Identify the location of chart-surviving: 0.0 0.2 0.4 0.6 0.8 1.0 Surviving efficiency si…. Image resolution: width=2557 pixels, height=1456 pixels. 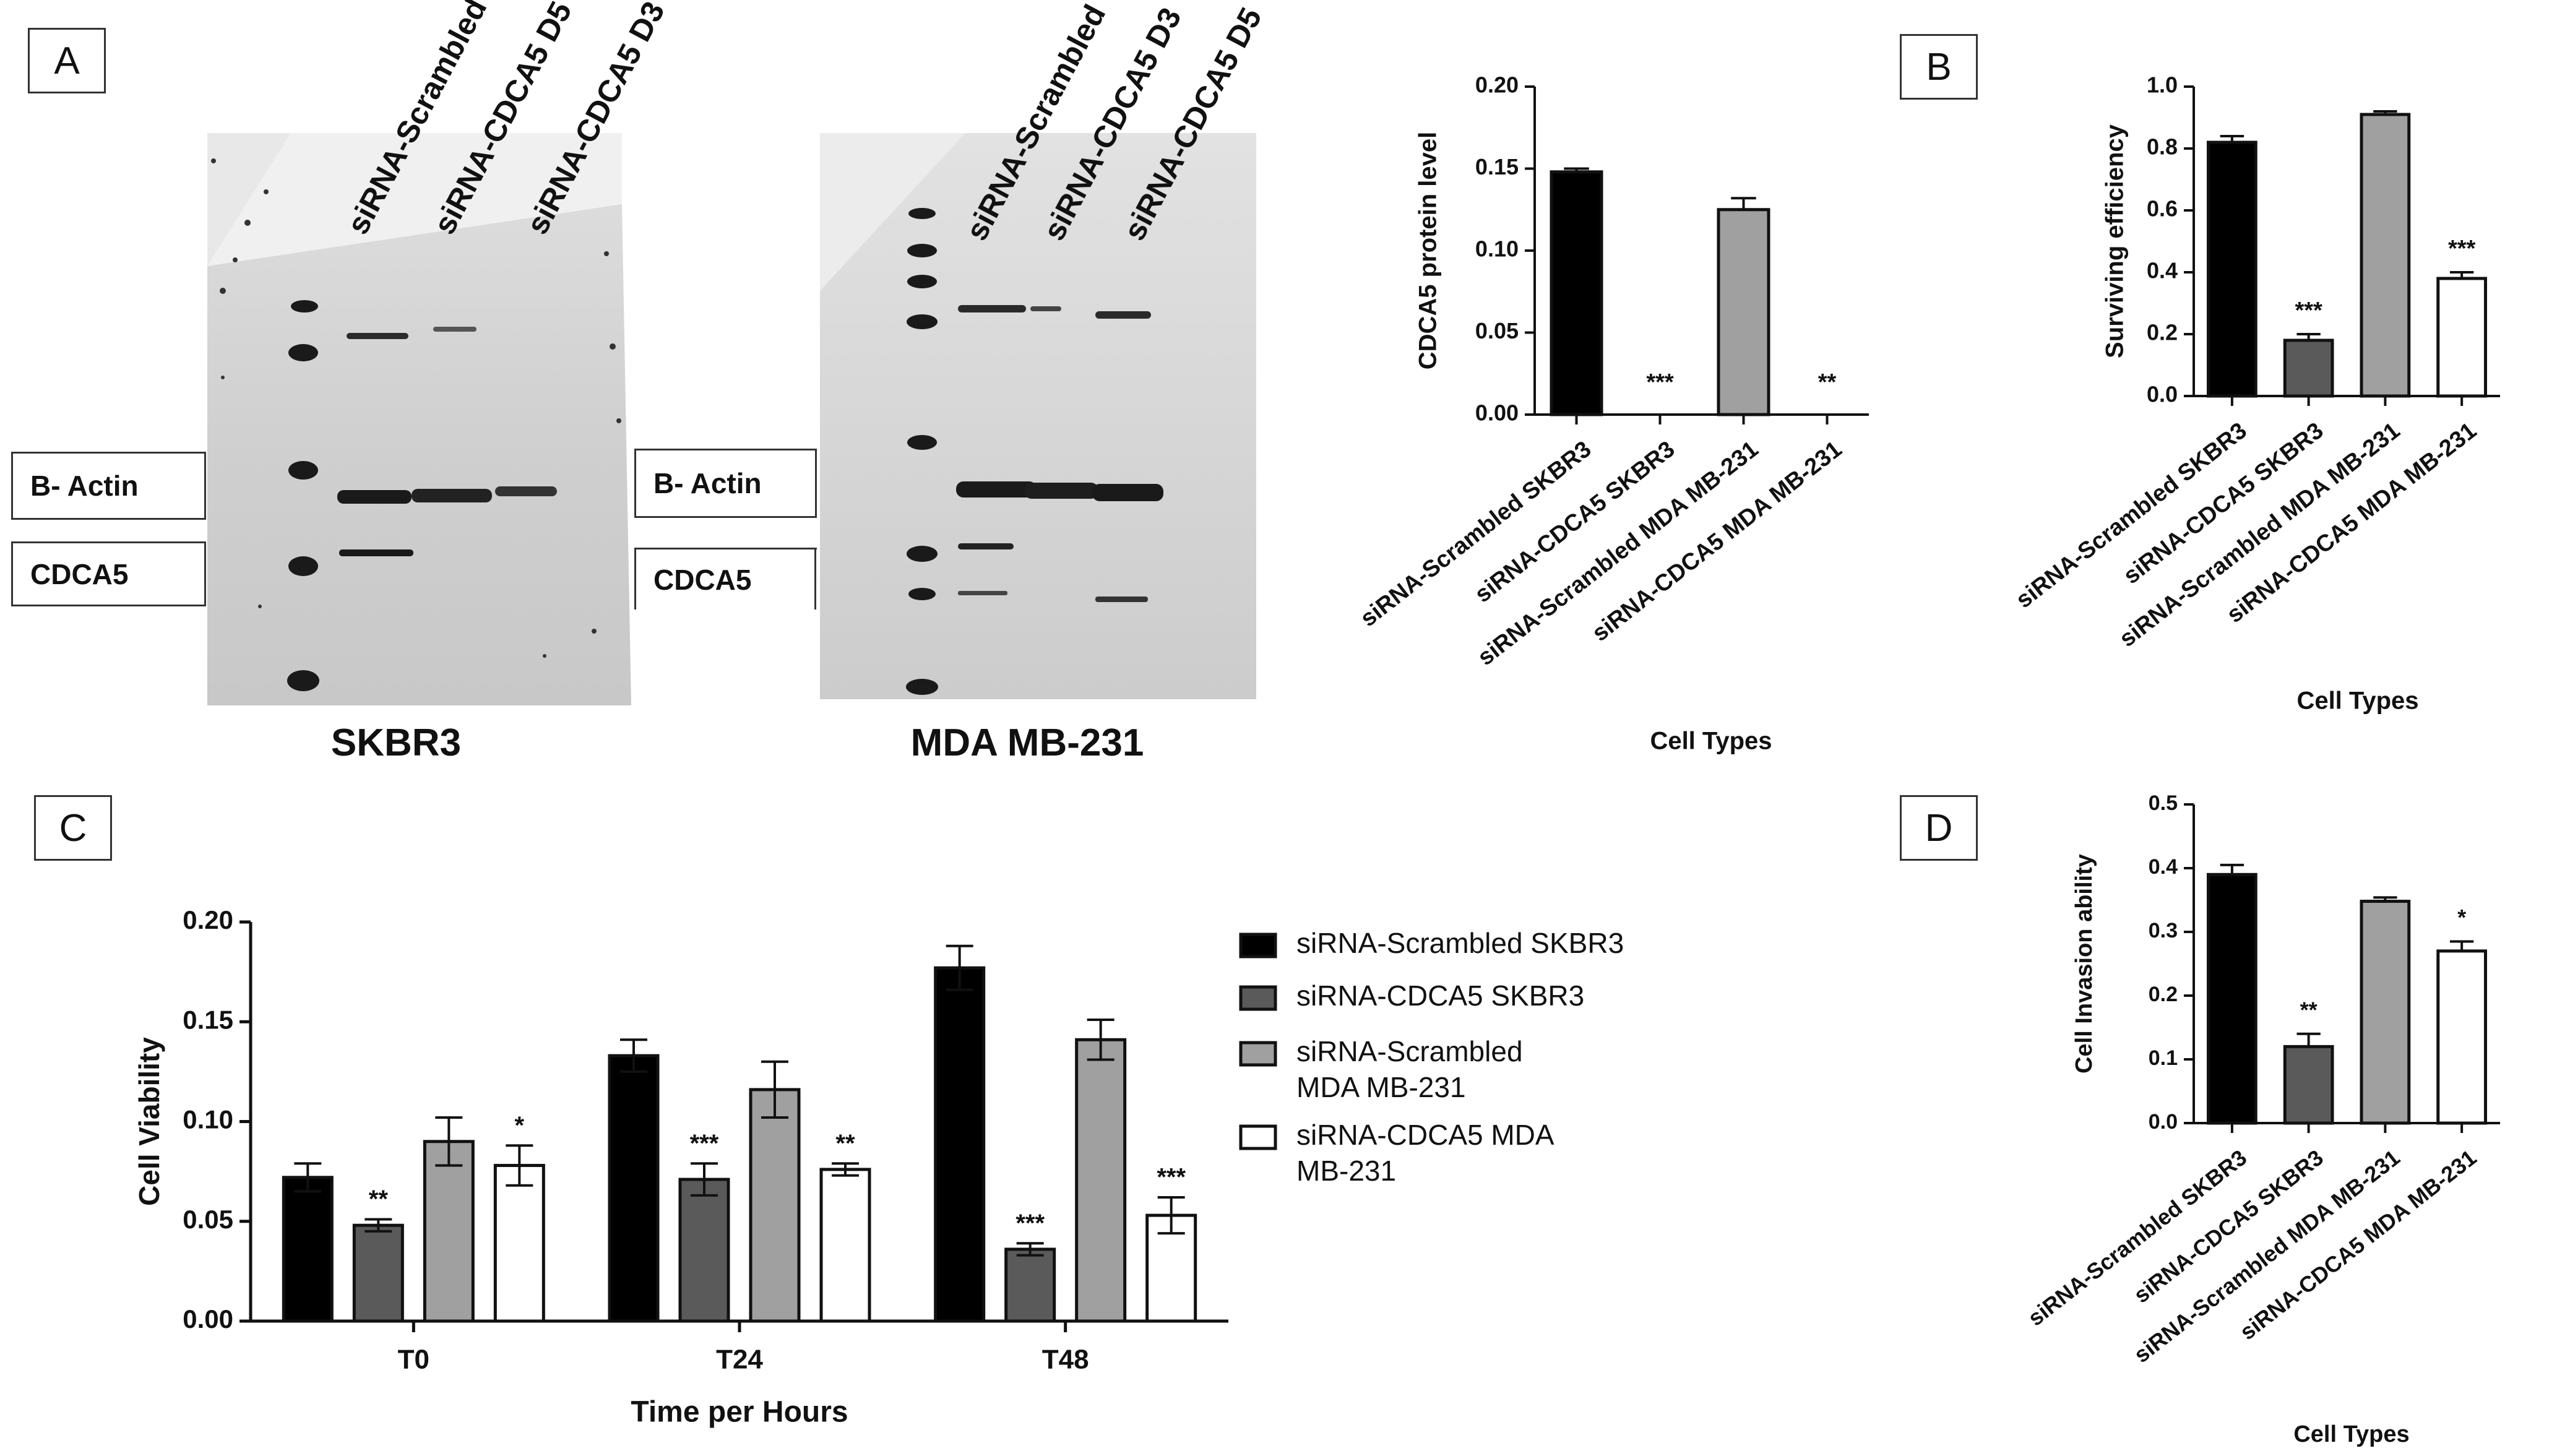
(2255, 393).